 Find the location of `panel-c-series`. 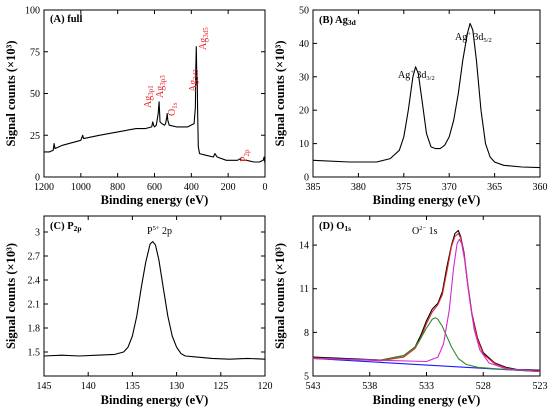

panel-c-series is located at coordinates (154, 300).